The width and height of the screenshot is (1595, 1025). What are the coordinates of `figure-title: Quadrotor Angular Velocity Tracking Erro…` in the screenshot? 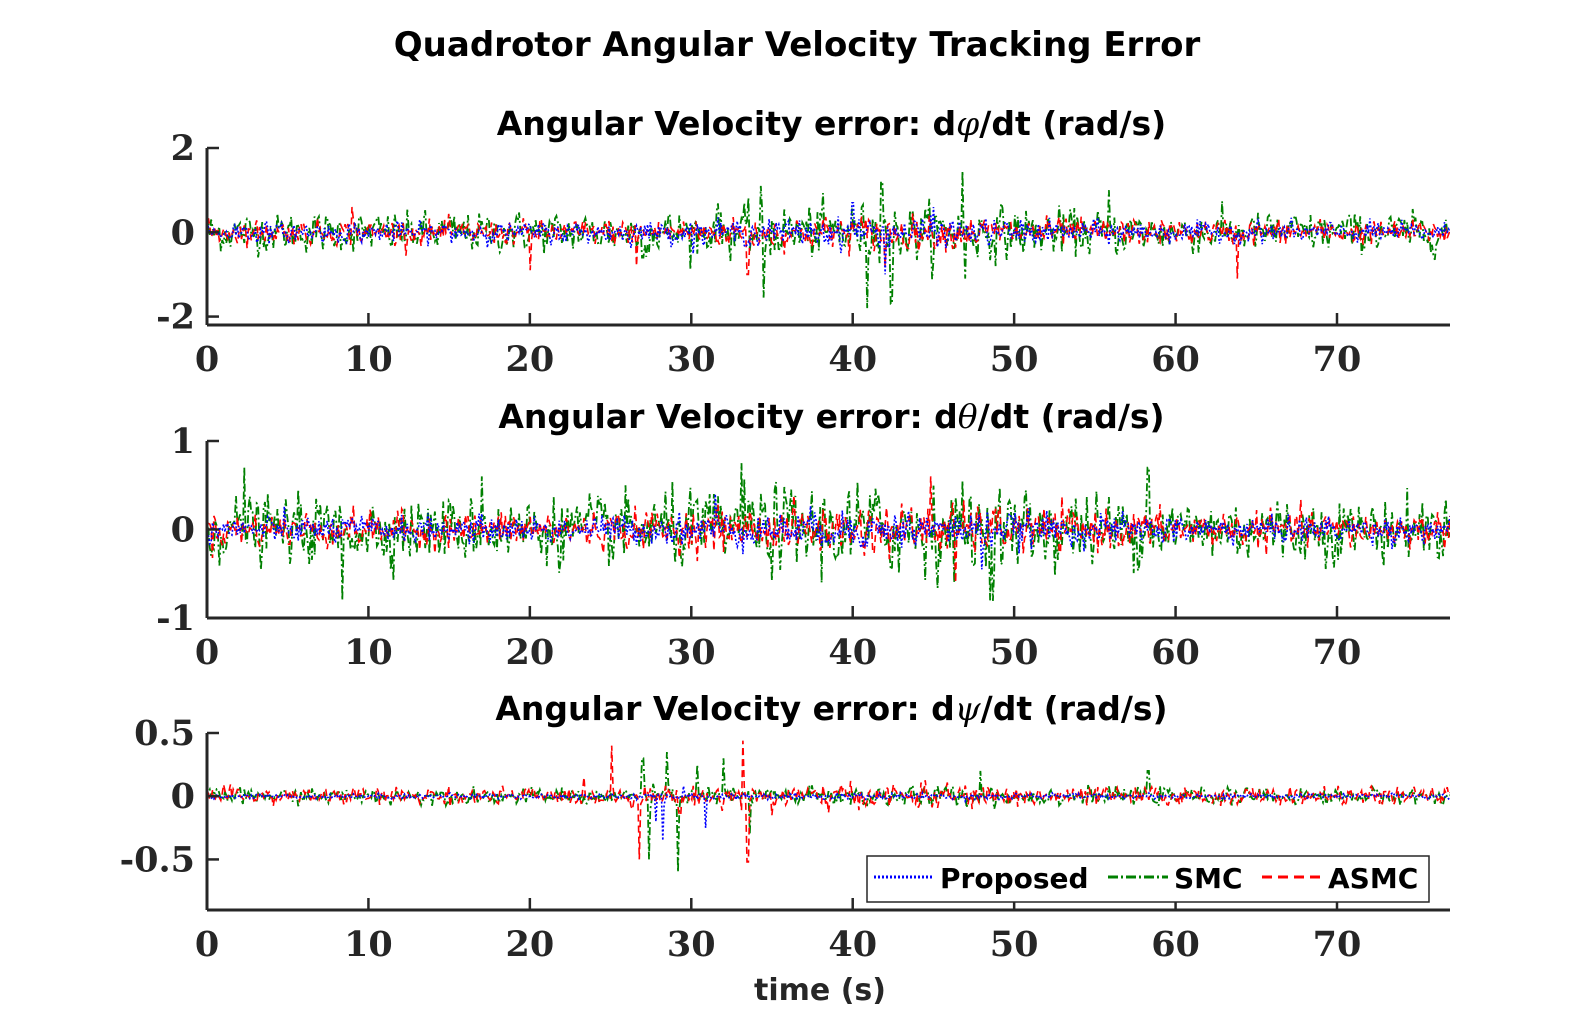 It's located at (797, 45).